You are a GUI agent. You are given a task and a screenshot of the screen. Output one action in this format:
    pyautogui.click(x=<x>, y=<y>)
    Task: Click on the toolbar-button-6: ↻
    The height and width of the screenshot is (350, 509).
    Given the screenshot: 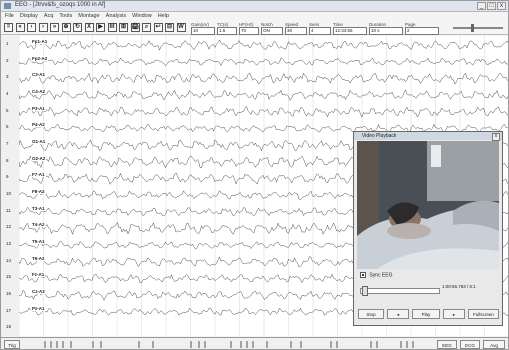 What is the action you would take?
    pyautogui.click(x=77, y=27)
    